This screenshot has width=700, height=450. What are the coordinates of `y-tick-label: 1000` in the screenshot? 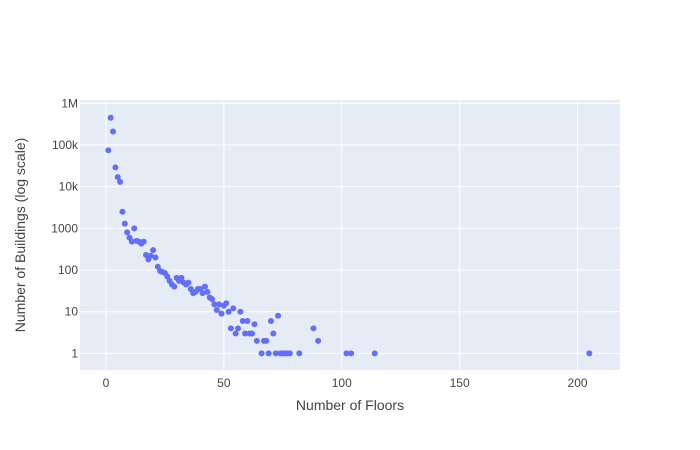 It's located at (64, 228).